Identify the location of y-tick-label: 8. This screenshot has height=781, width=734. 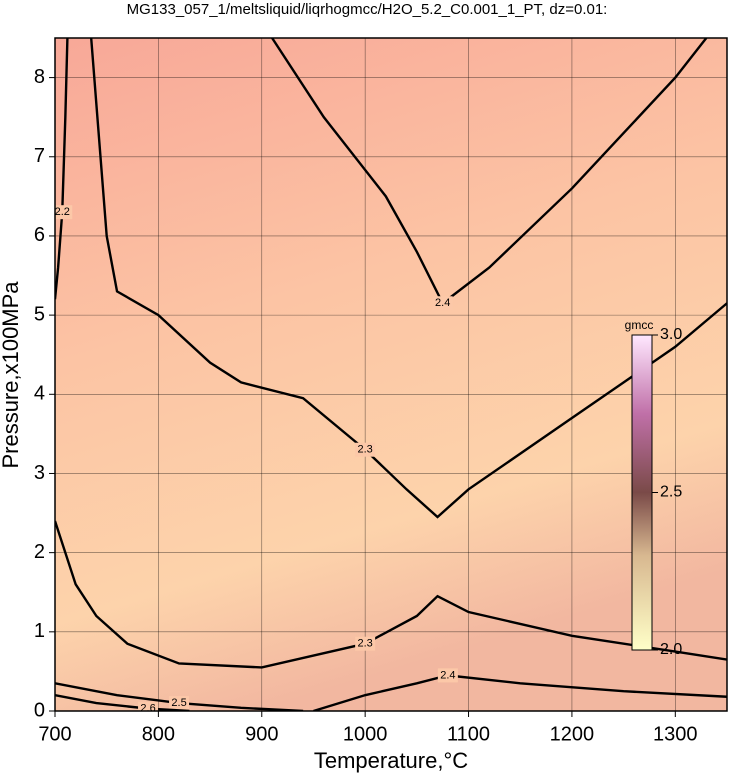
(39, 77).